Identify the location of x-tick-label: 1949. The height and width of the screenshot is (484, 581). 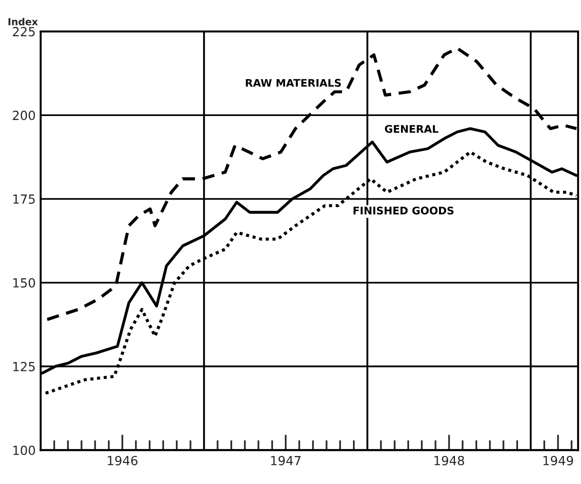
(558, 461).